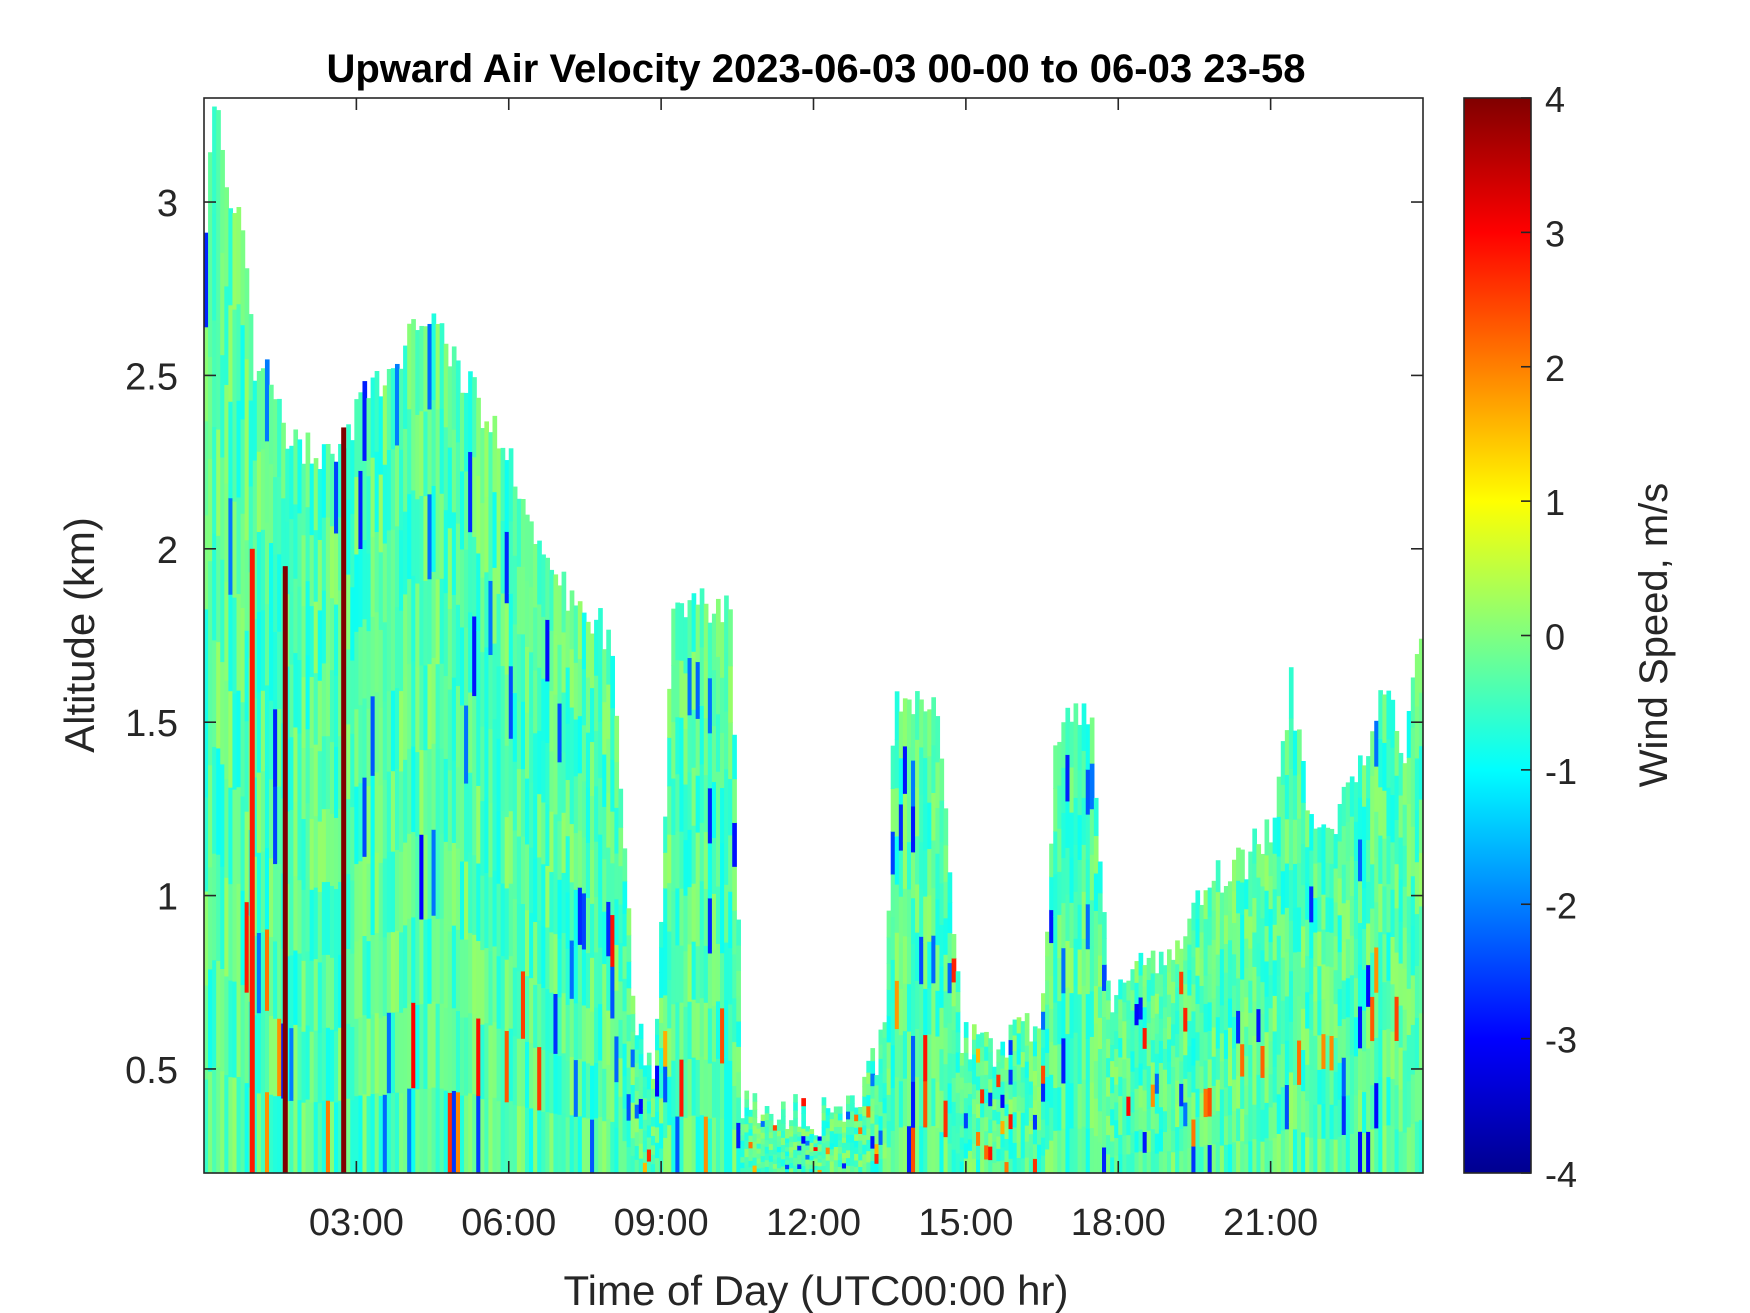 The height and width of the screenshot is (1313, 1750). What do you see at coordinates (1555, 233) in the screenshot?
I see `colorbar-tick-label: 3` at bounding box center [1555, 233].